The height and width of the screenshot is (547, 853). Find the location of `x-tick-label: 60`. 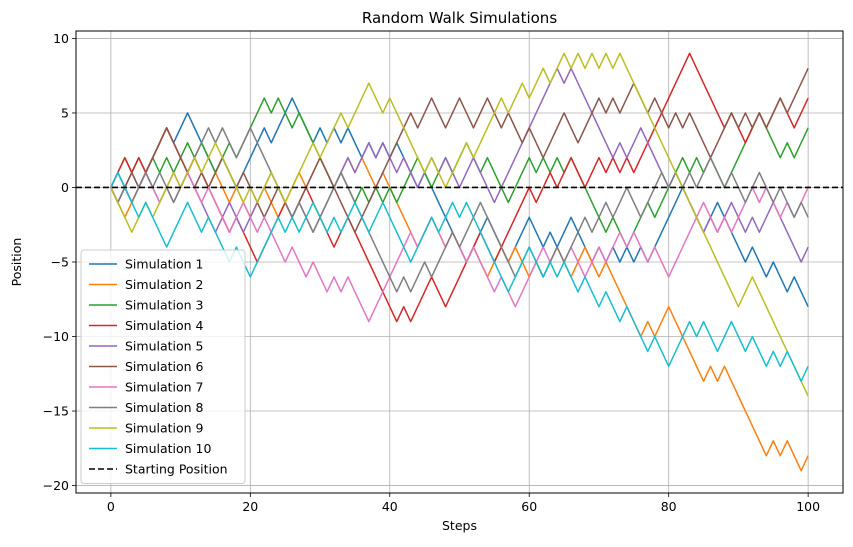

x-tick-label: 60 is located at coordinates (529, 506).